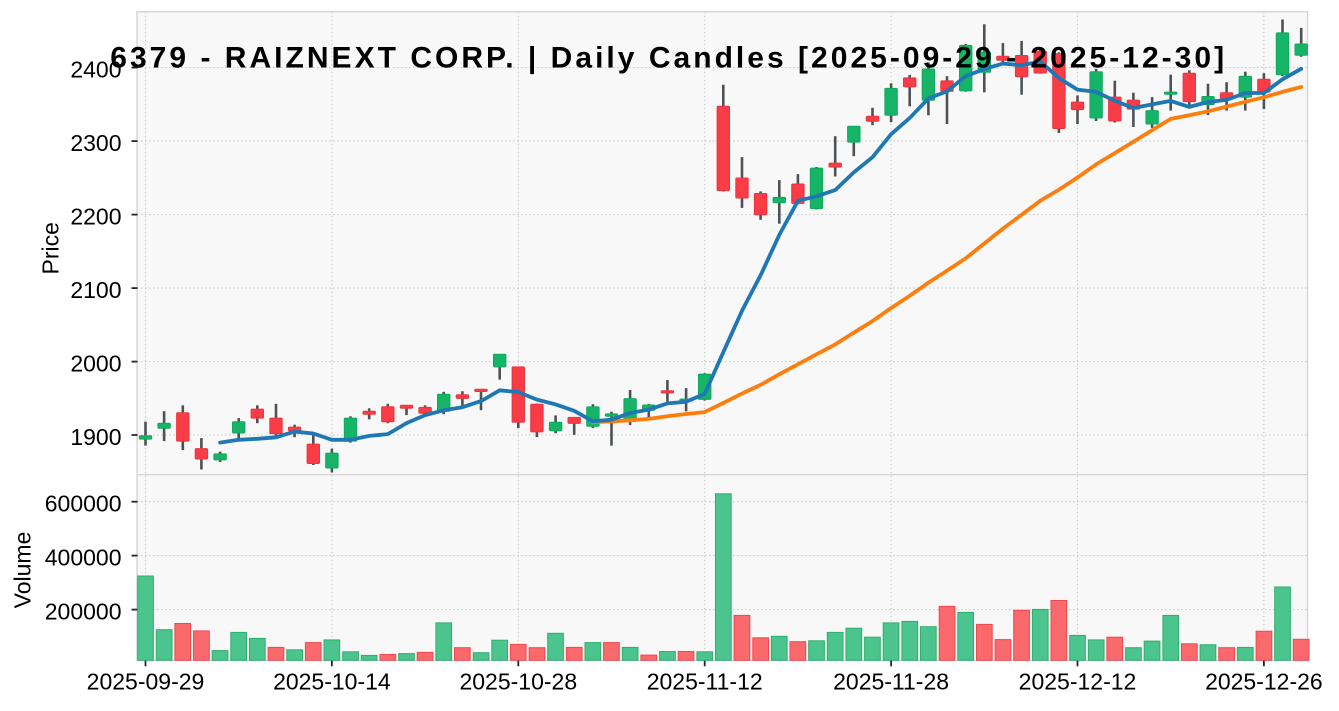 The height and width of the screenshot is (711, 1339). Describe the element at coordinates (891, 681) in the screenshot. I see `svg-text: 2025-11-28` at that location.